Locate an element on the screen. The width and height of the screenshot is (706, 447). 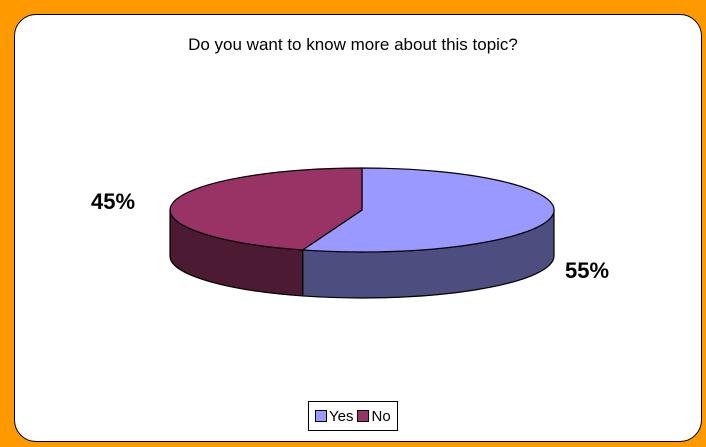
legend-label-yes: Yes is located at coordinates (341, 416).